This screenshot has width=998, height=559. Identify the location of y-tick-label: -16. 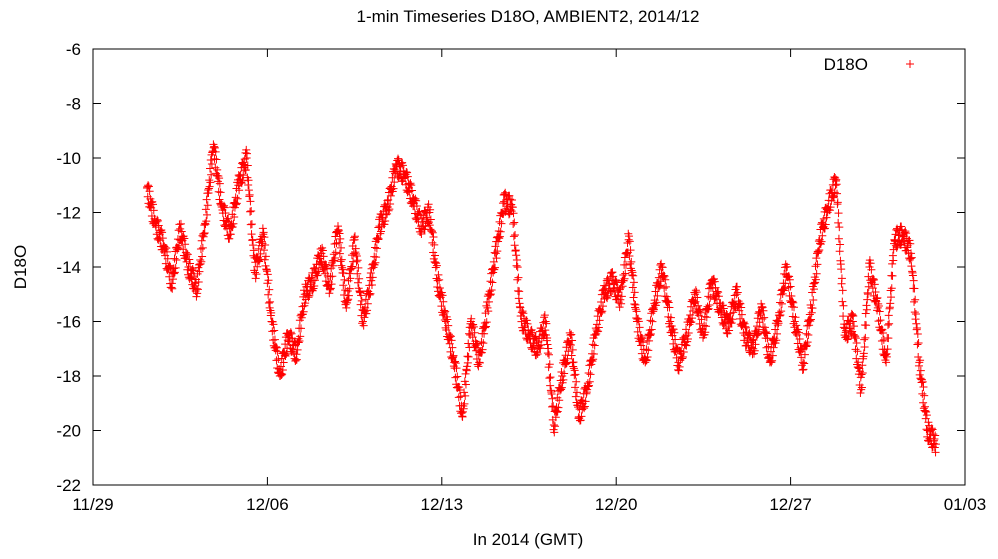
(68, 322).